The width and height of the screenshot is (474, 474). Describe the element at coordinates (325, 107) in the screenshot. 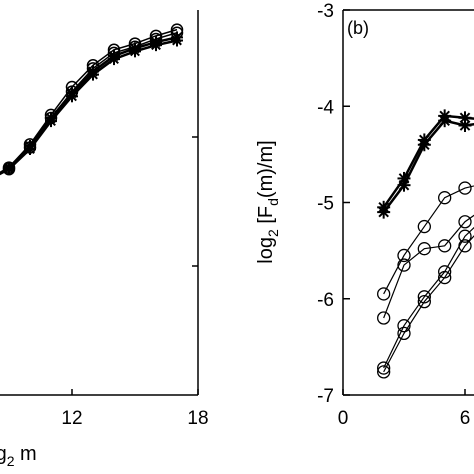

I see `panel-b-y-tick-label: -4` at that location.